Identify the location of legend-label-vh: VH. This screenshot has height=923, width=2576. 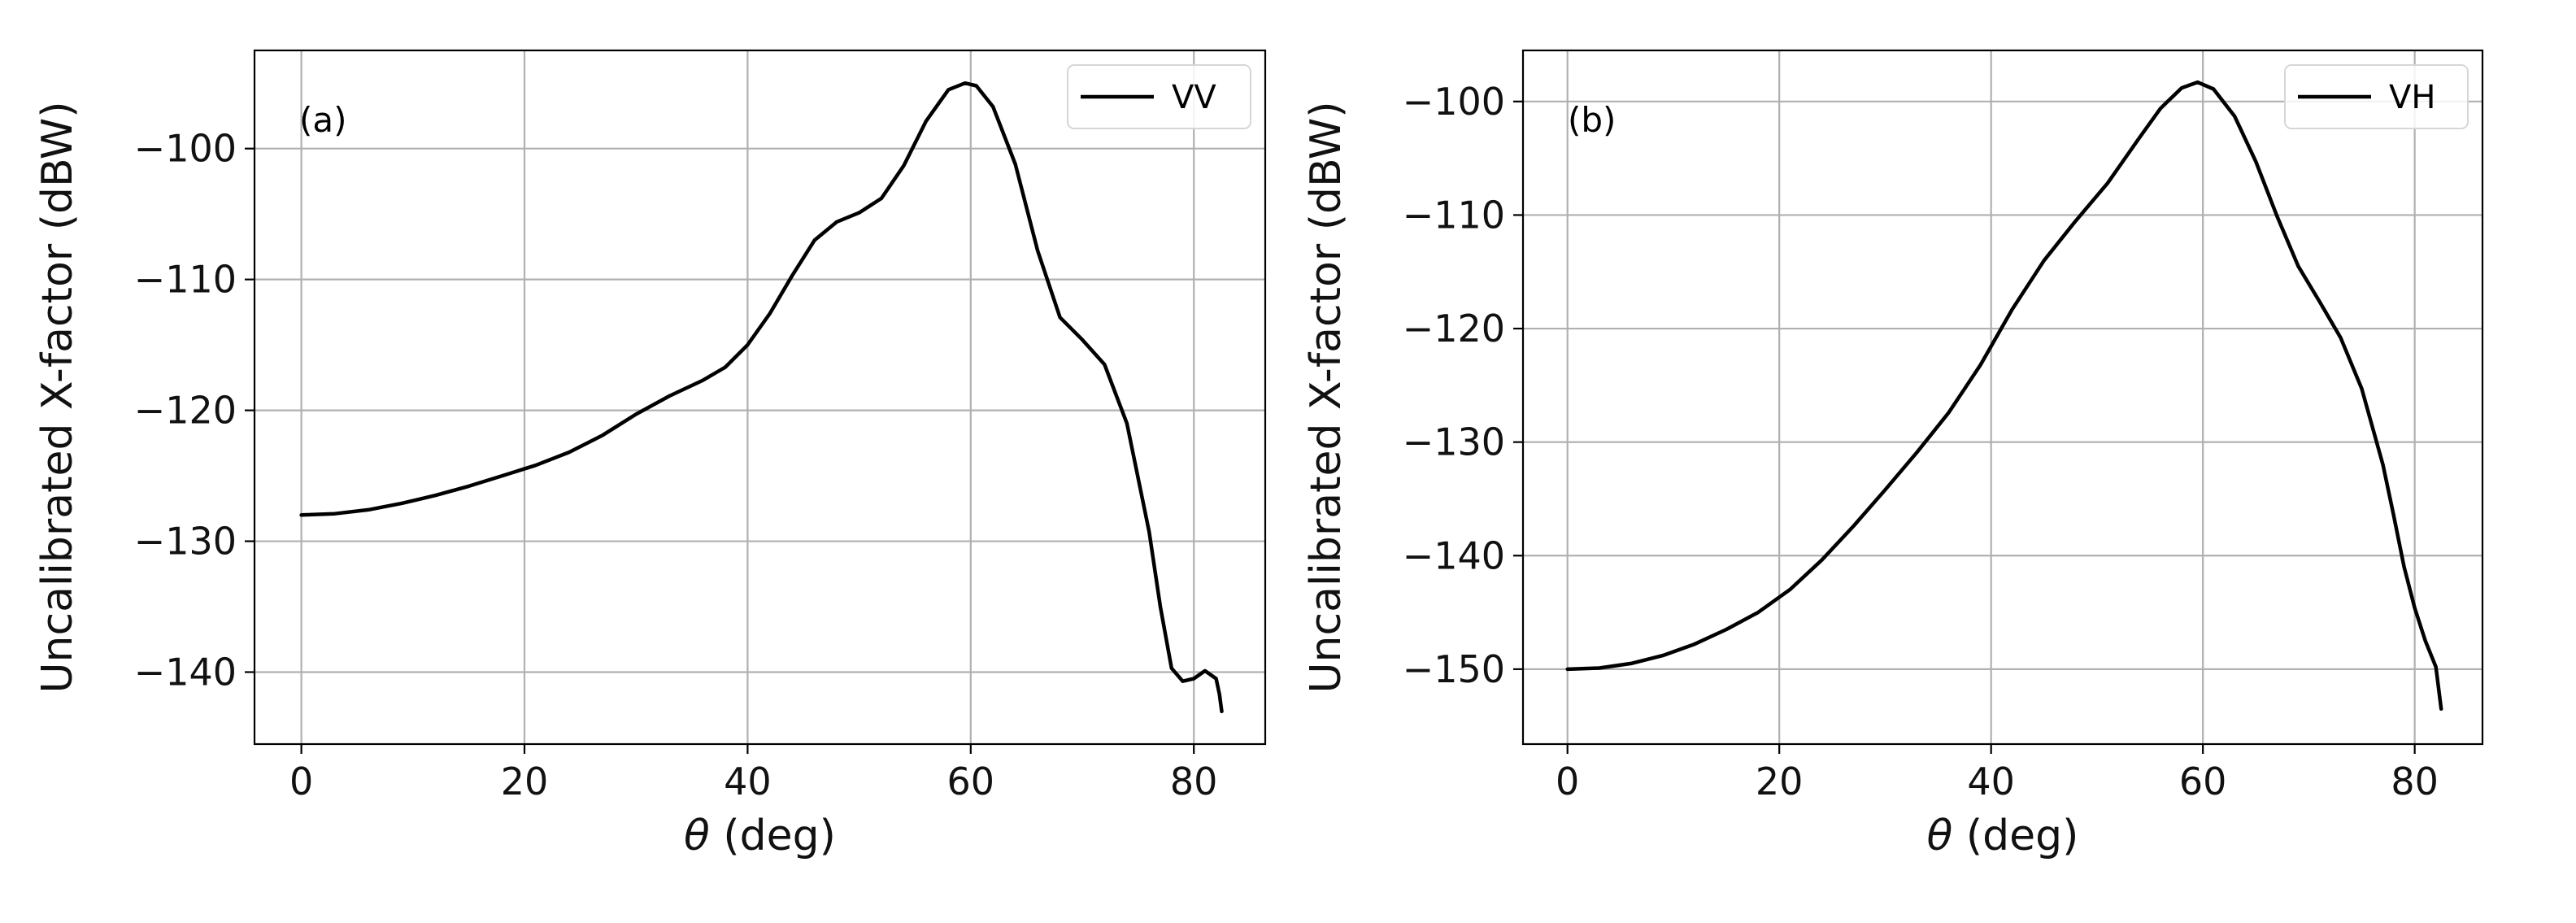
(2412, 97).